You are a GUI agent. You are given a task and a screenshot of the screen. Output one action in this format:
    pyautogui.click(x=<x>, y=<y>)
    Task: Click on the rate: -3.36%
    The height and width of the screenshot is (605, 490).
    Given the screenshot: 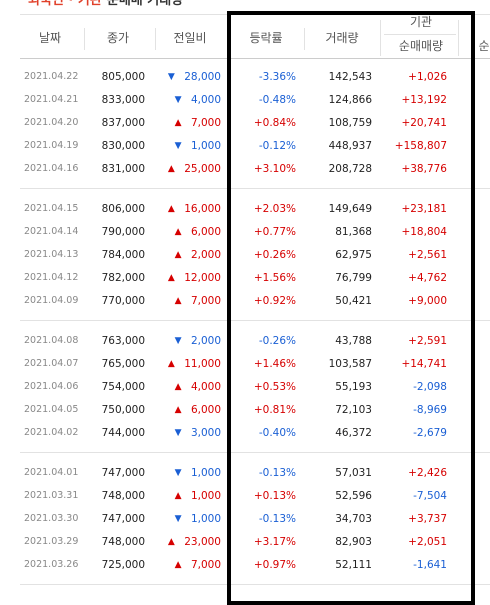 What is the action you would take?
    pyautogui.click(x=277, y=77)
    